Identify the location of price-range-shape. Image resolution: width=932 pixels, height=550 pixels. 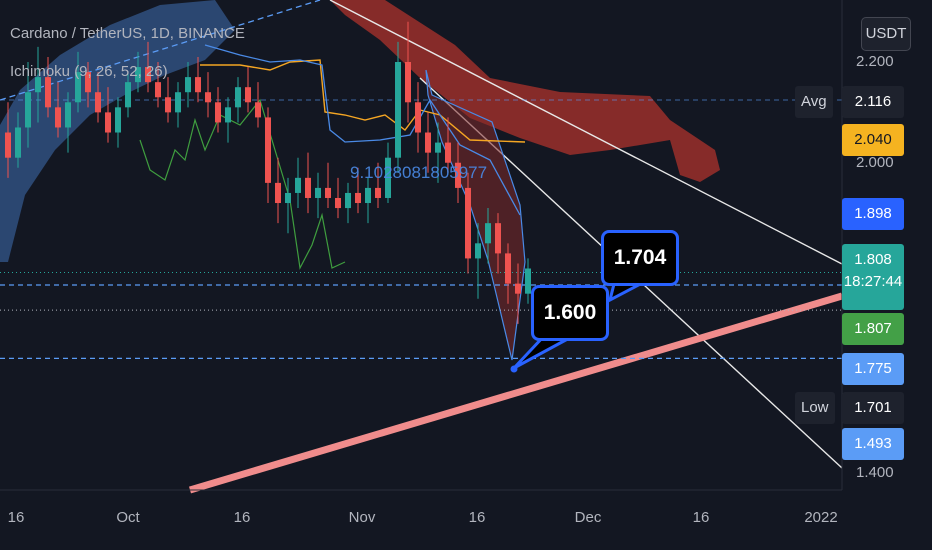
(475, 215).